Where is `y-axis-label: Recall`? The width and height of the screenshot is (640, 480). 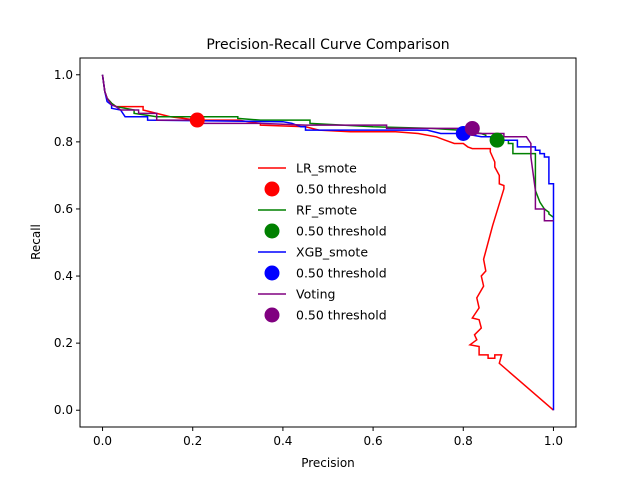
y-axis-label: Recall is located at coordinates (36, 242).